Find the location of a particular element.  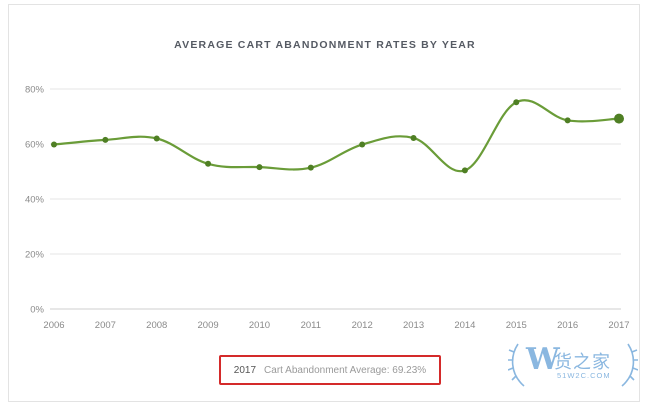

laurel-icon is located at coordinates (573, 365).